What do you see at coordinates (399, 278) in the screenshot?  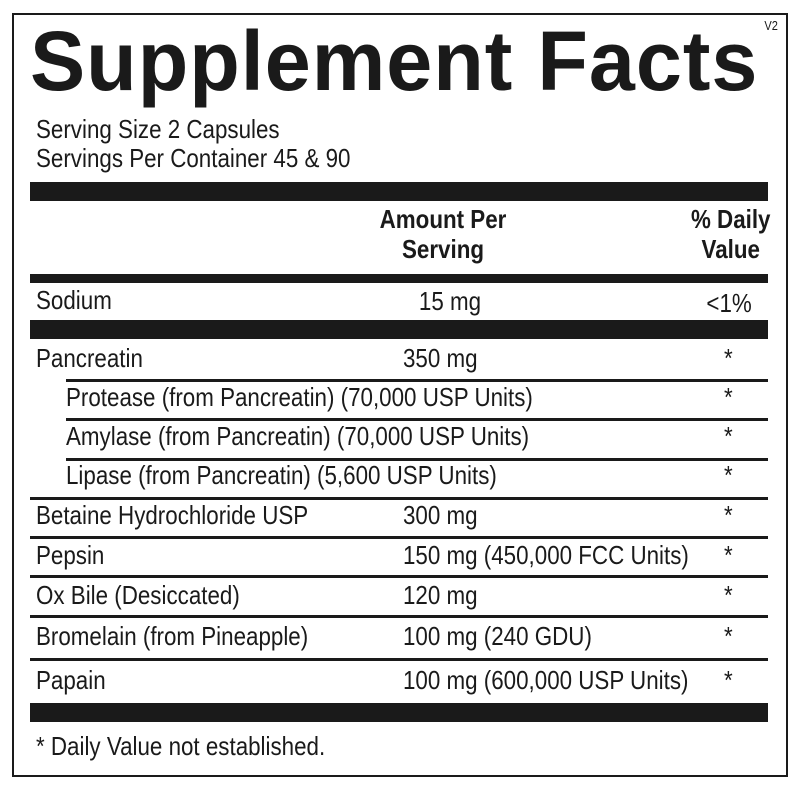 I see `medium-divider` at bounding box center [399, 278].